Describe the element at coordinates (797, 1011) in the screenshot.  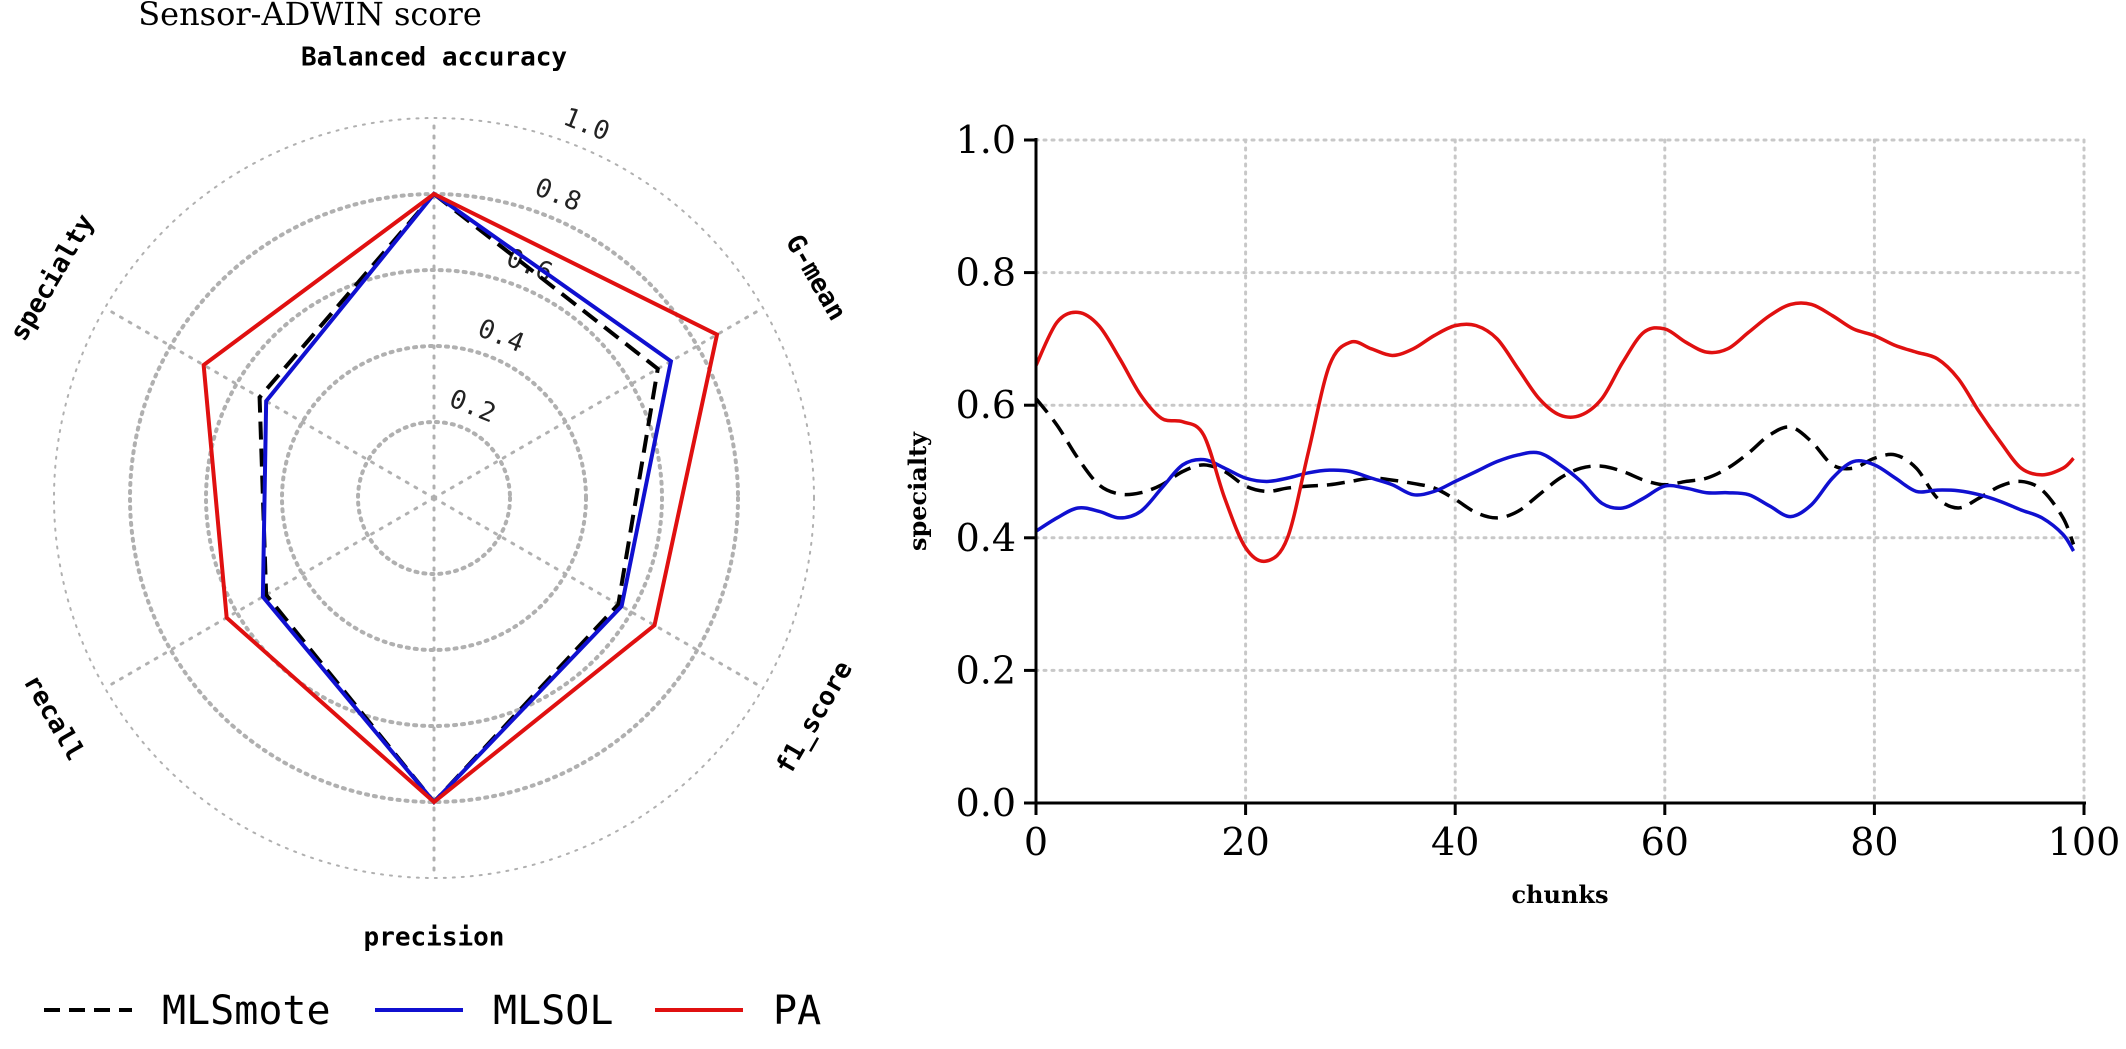
I see `legend-label-pa: PA` at that location.